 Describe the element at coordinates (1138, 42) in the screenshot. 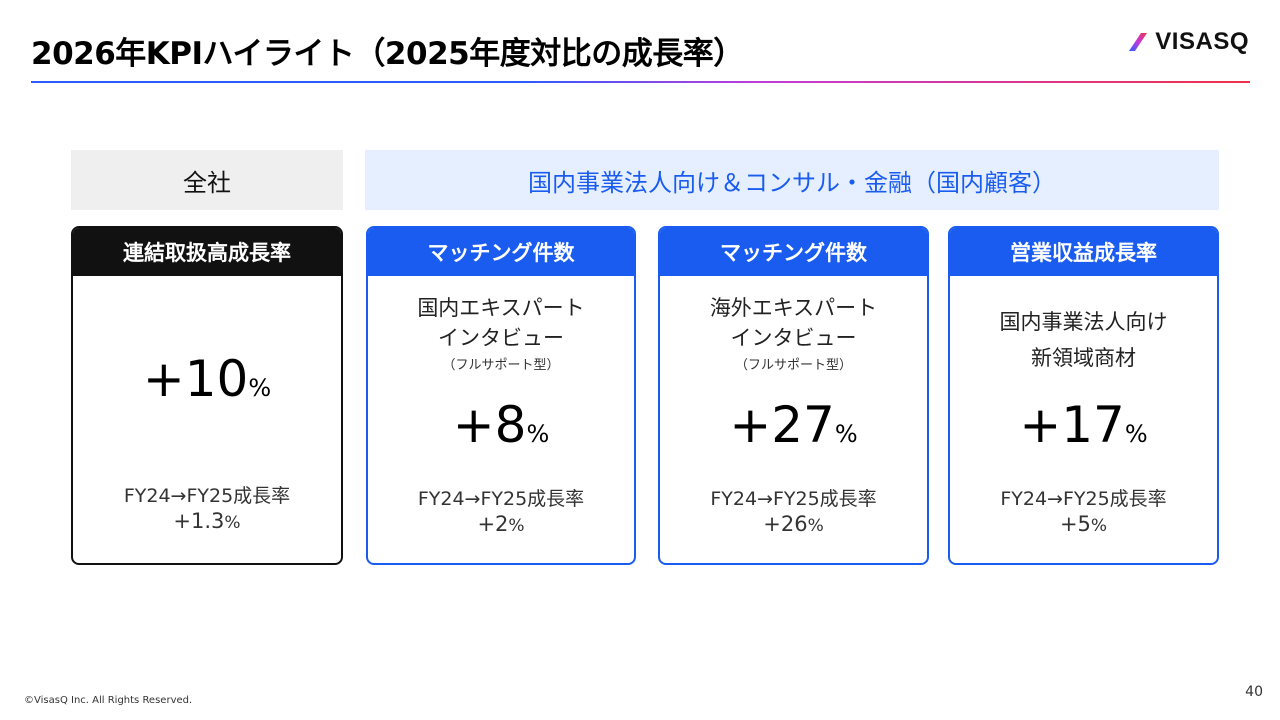

I see `logo-slash-icon` at that location.